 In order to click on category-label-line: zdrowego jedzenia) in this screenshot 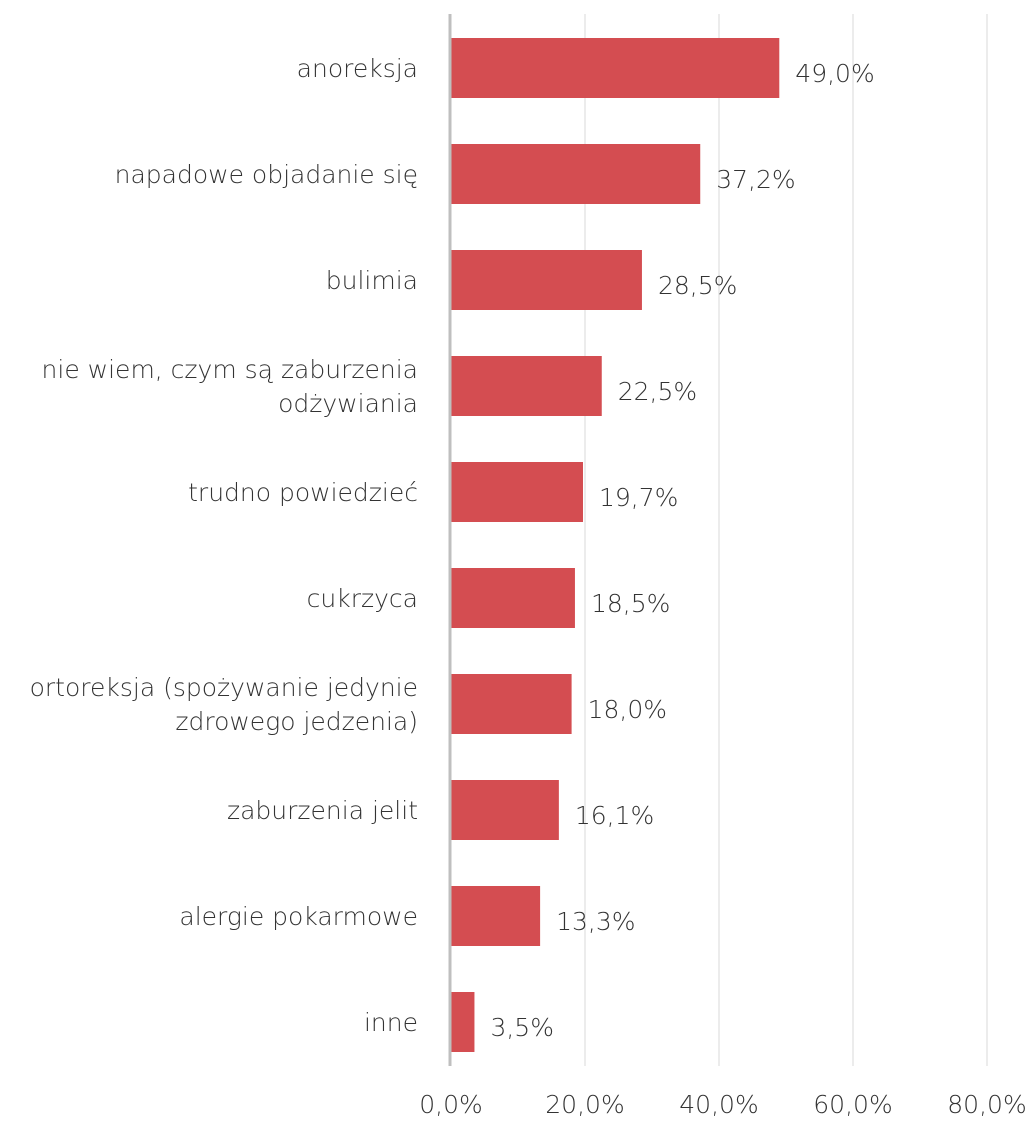, I will do `click(296, 721)`.